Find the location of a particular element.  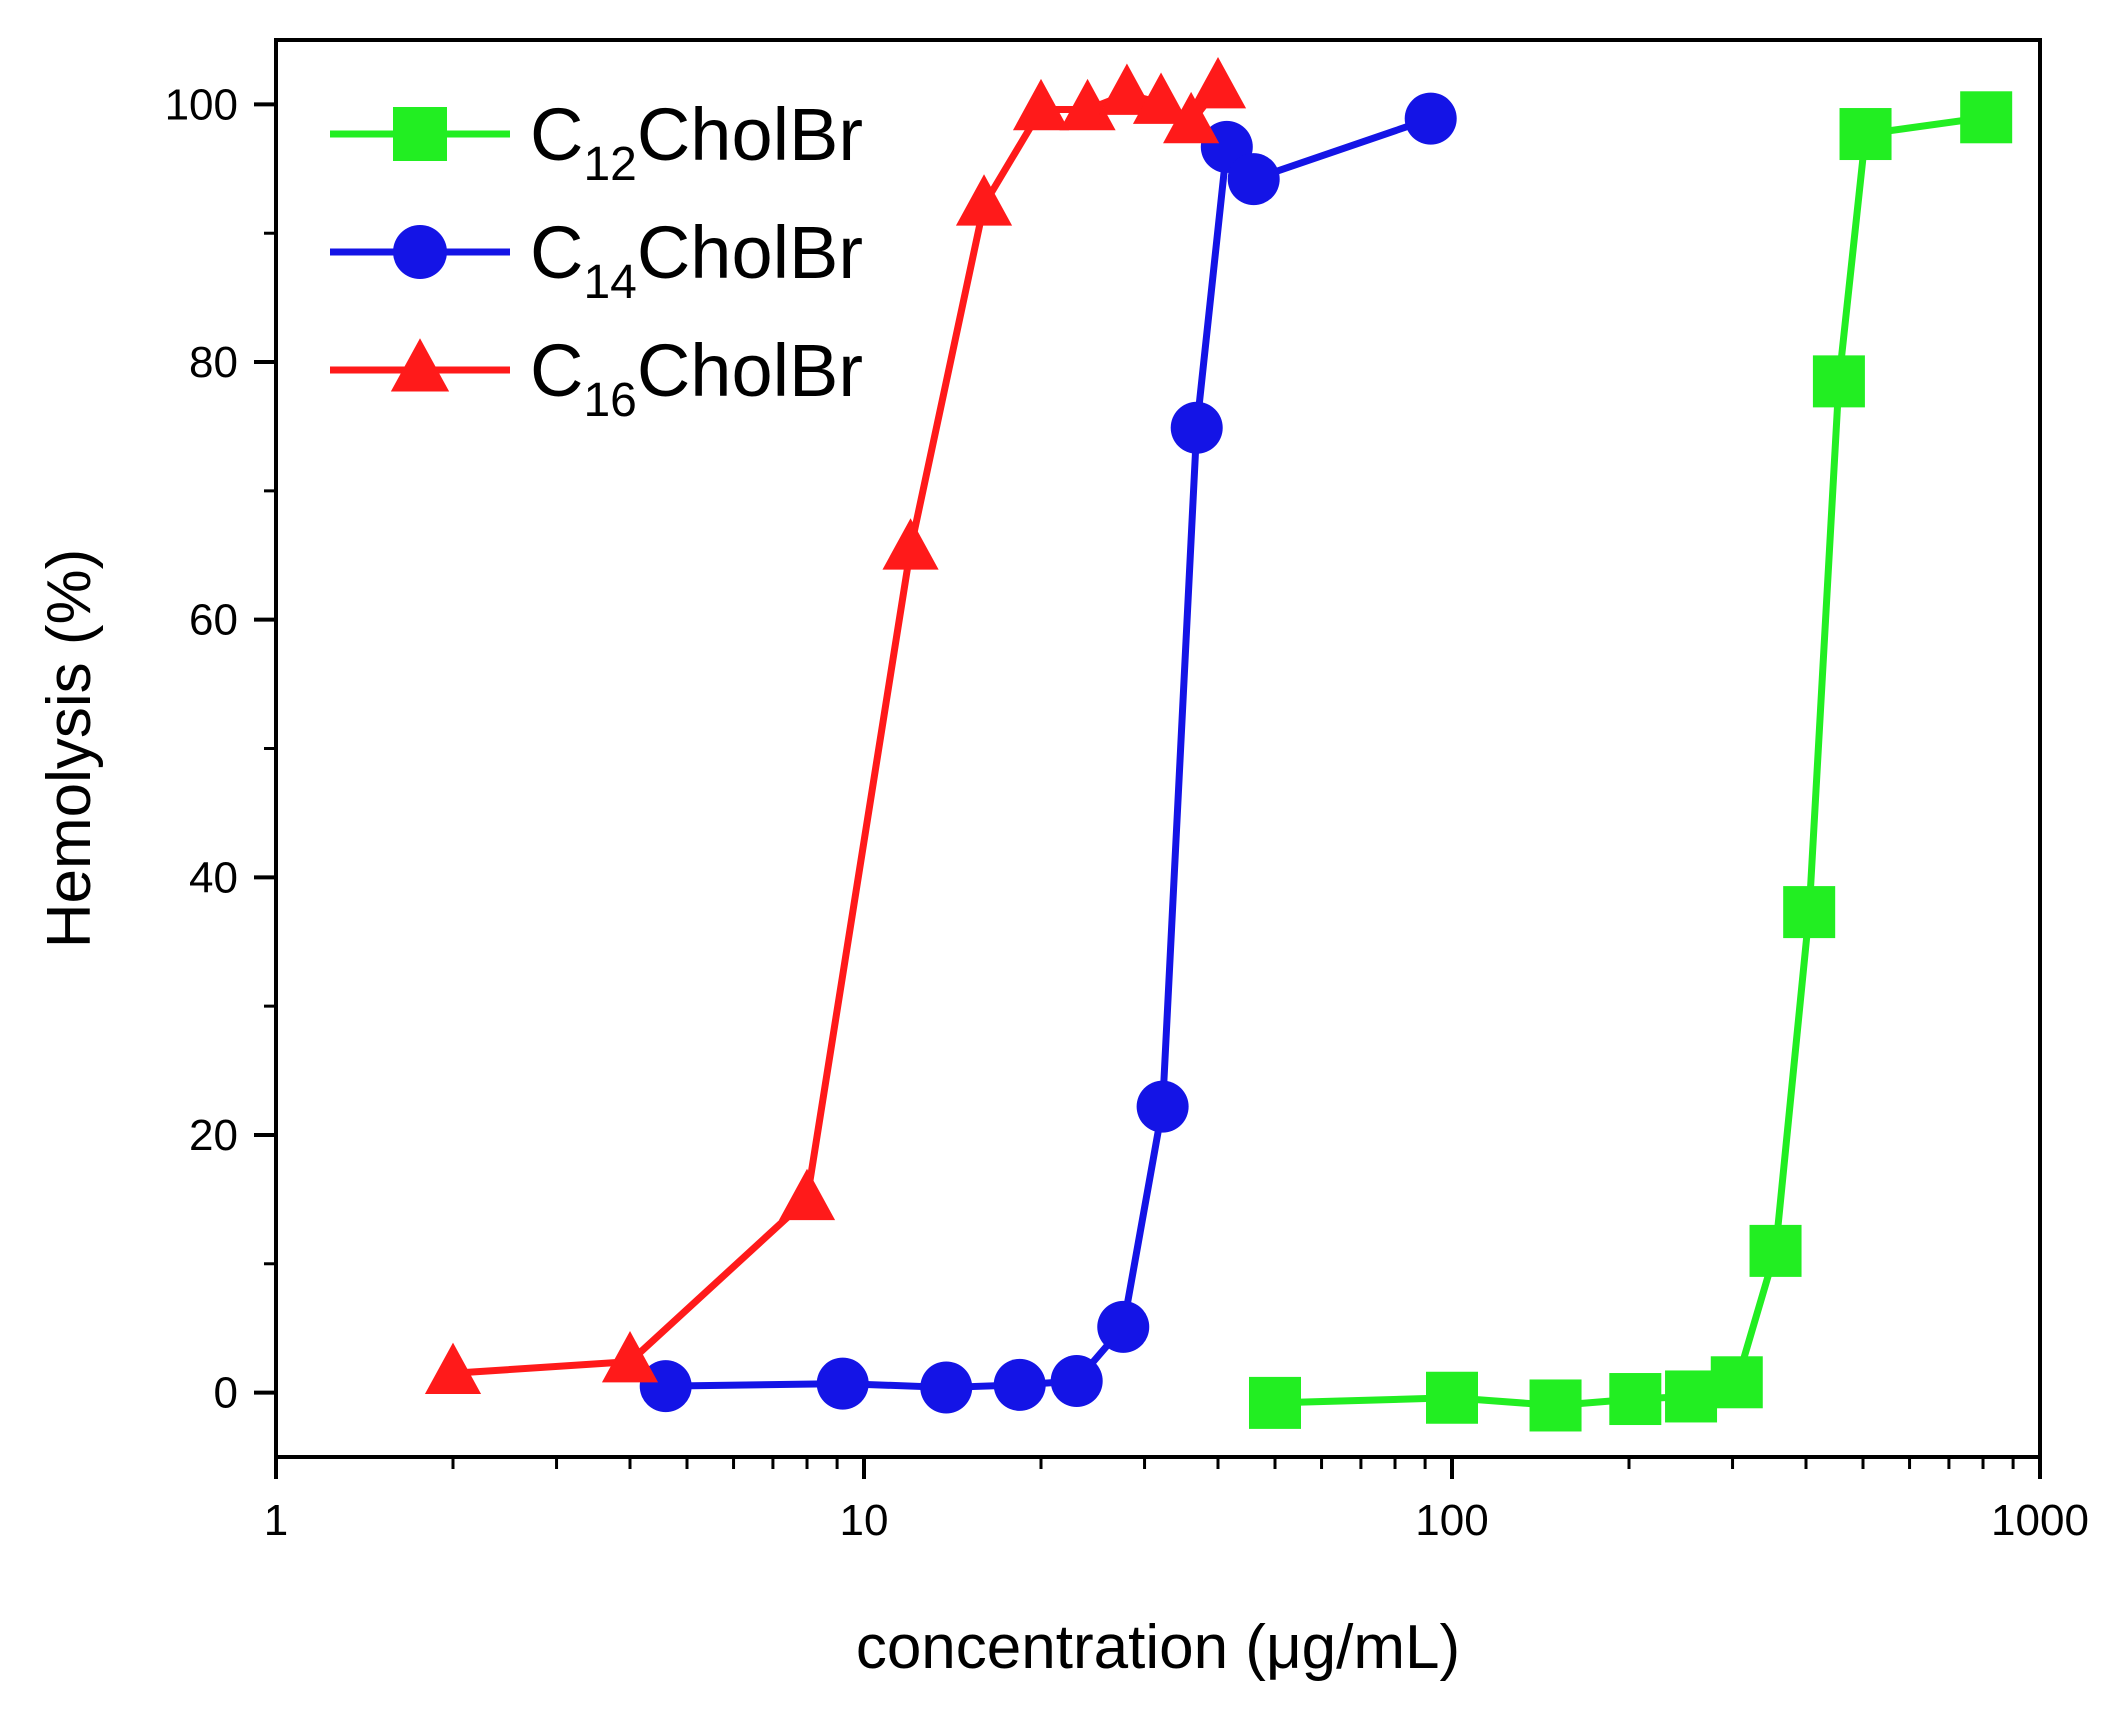

legend-label: C12CholBr is located at coordinates (696, 142).